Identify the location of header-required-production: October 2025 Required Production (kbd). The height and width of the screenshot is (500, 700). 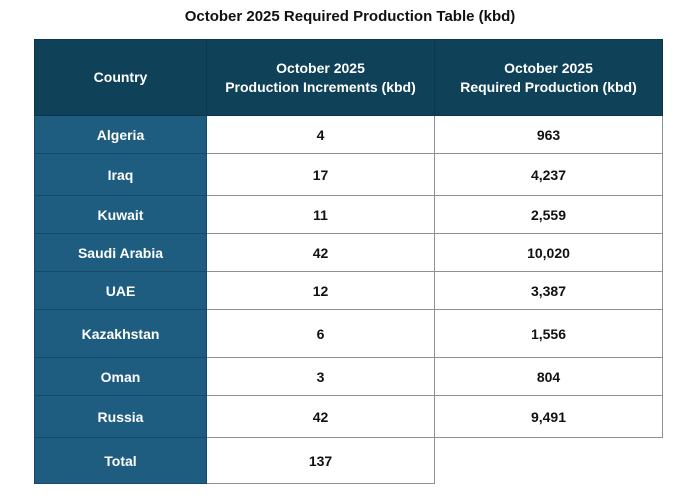
(548, 77).